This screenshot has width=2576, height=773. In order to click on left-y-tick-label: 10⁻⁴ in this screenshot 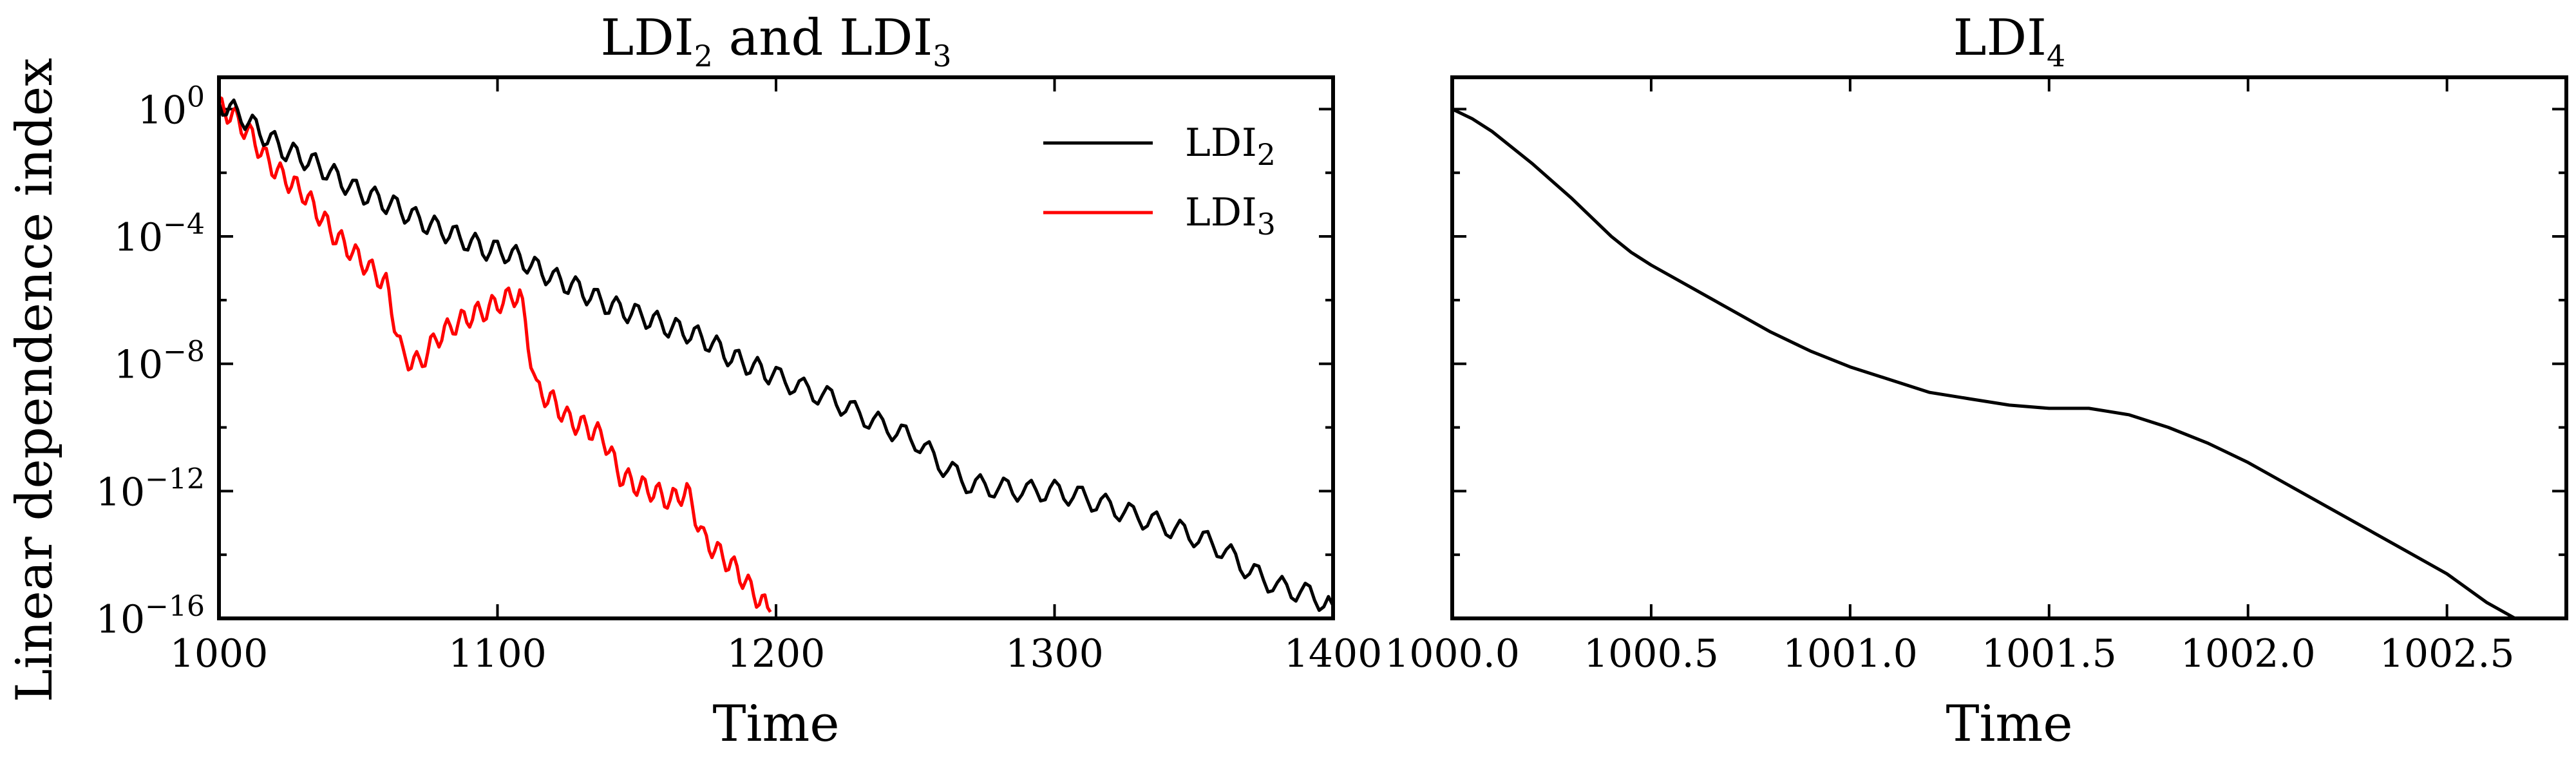, I will do `click(159, 234)`.